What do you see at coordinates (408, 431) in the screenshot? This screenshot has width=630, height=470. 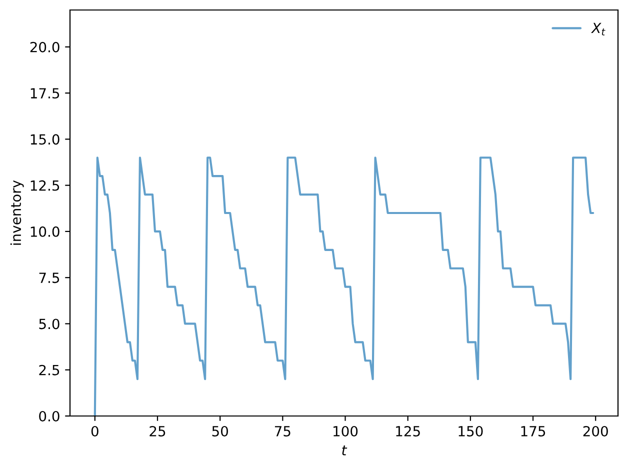 I see `x-tick-label: 125` at bounding box center [408, 431].